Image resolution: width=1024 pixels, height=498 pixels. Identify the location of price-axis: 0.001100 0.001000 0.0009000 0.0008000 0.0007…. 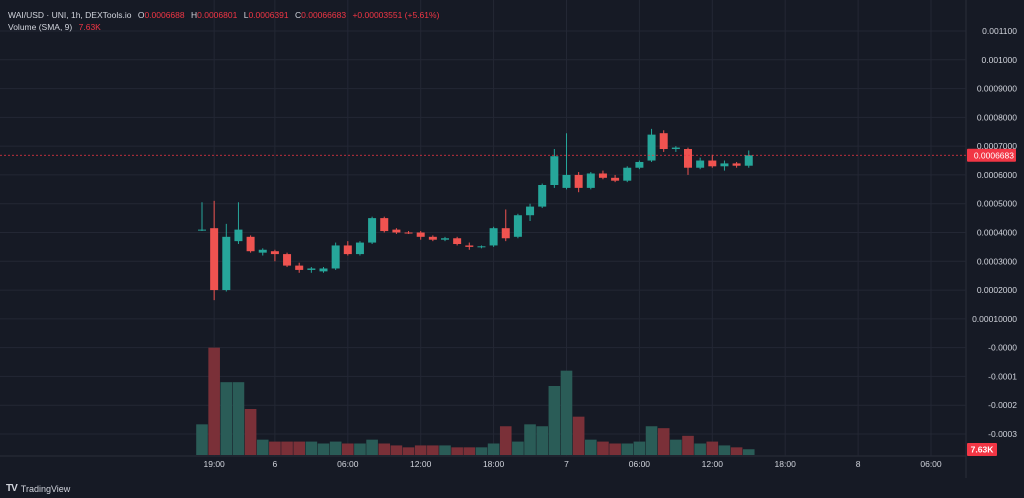
(994, 232).